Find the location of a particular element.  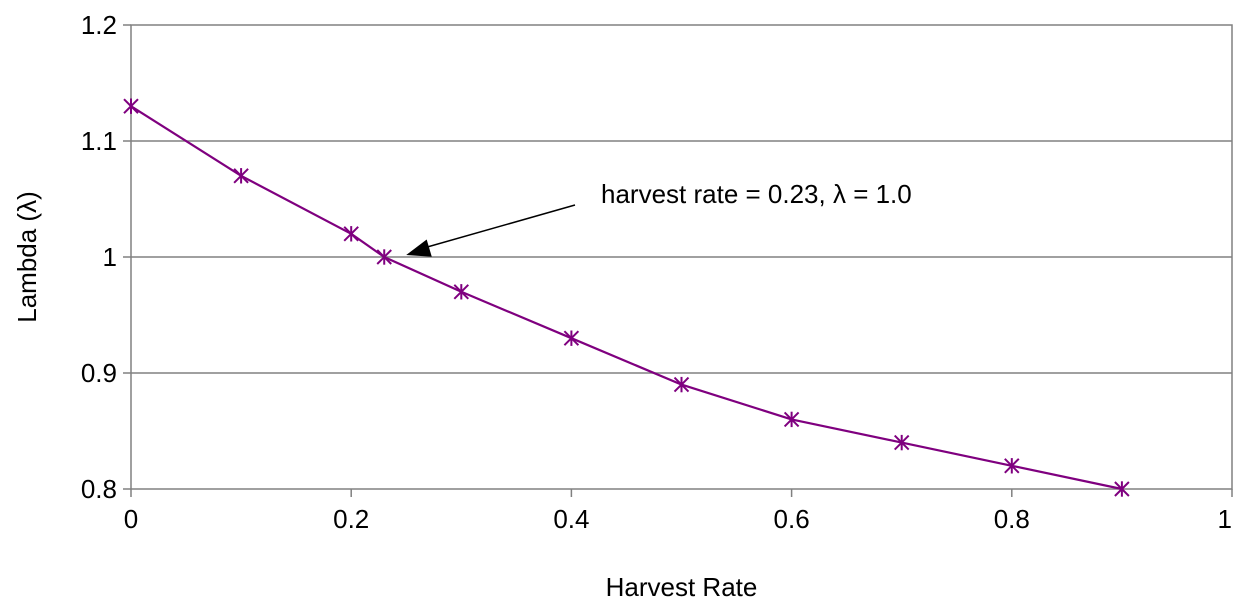

x-tick-label: 0.2 is located at coordinates (351, 519).